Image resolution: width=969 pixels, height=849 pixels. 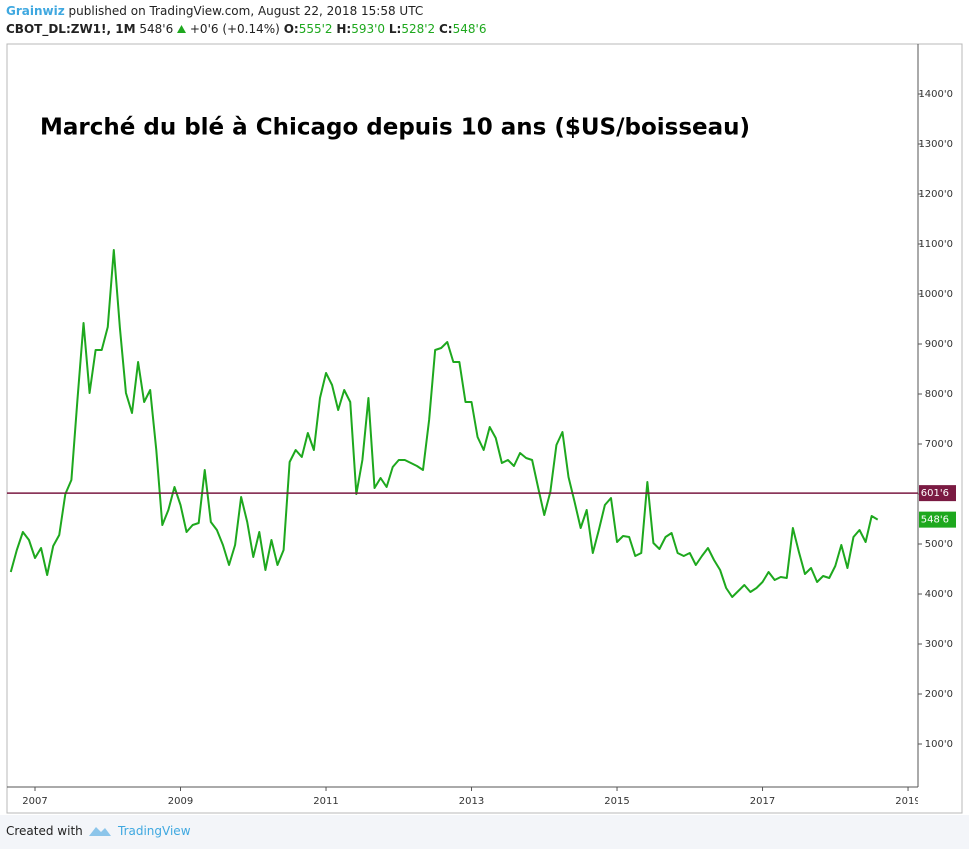 I want to click on y-tick-label: 200'0, so click(x=939, y=694).